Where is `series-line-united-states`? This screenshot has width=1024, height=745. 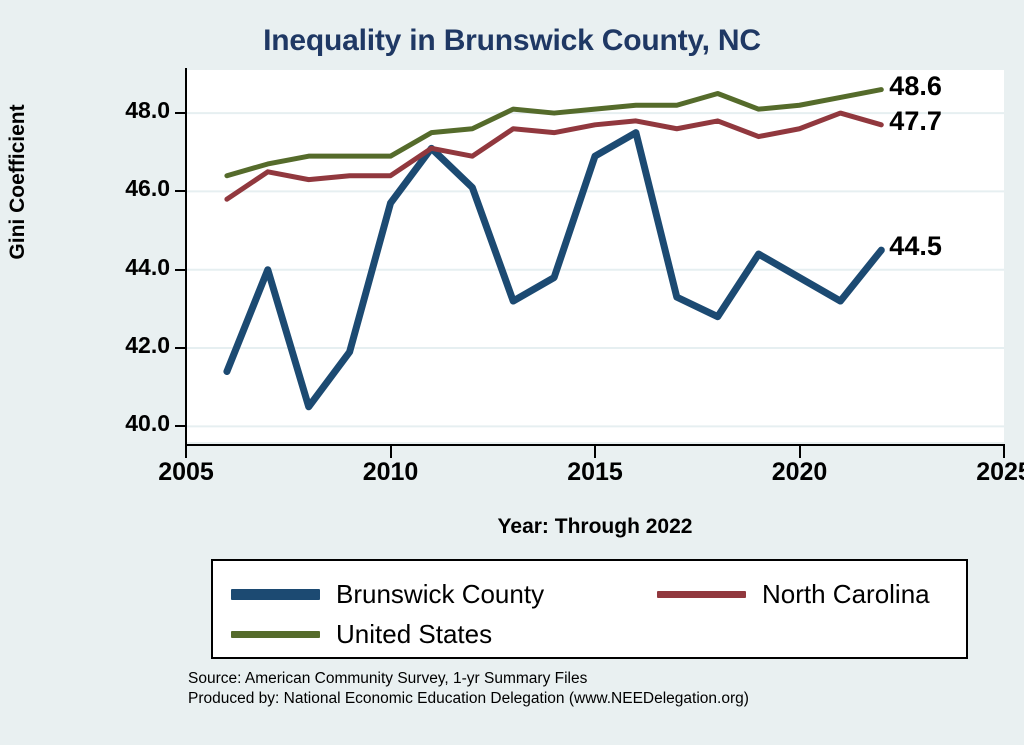 series-line-united-states is located at coordinates (554, 133).